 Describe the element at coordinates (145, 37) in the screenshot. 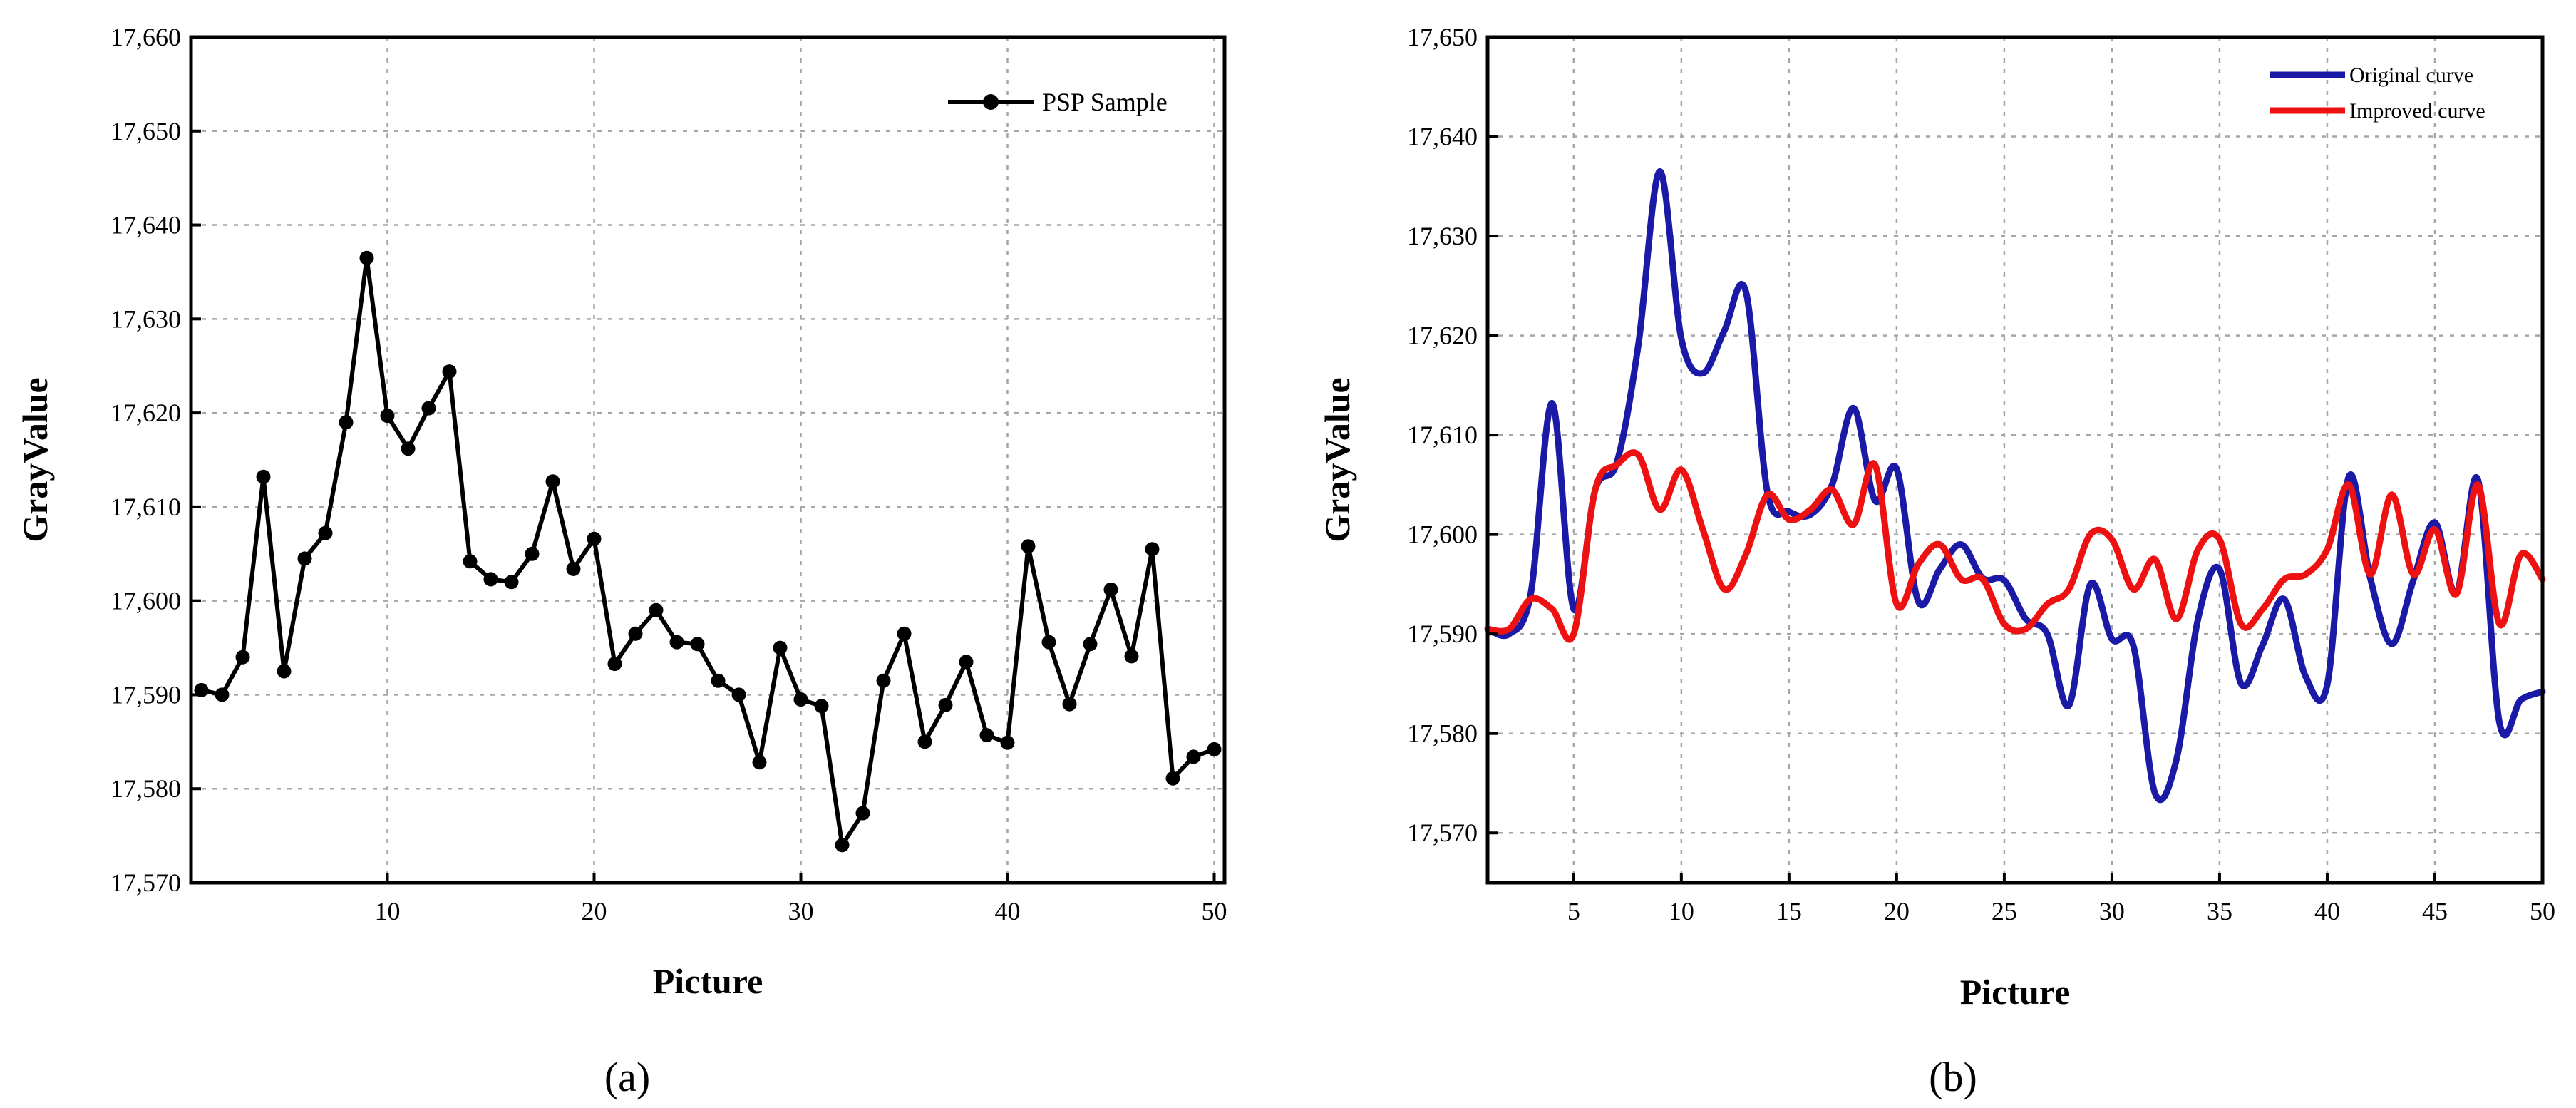

I see `panel-a-y-tick-label: 17,660` at that location.